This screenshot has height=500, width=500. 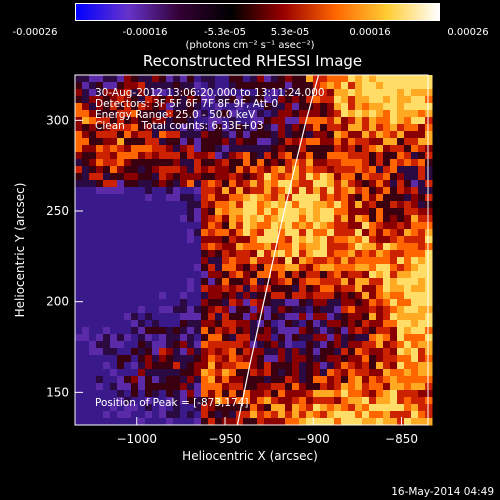 I want to click on footer-date: 16-May-2014 04:49, so click(x=442, y=492).